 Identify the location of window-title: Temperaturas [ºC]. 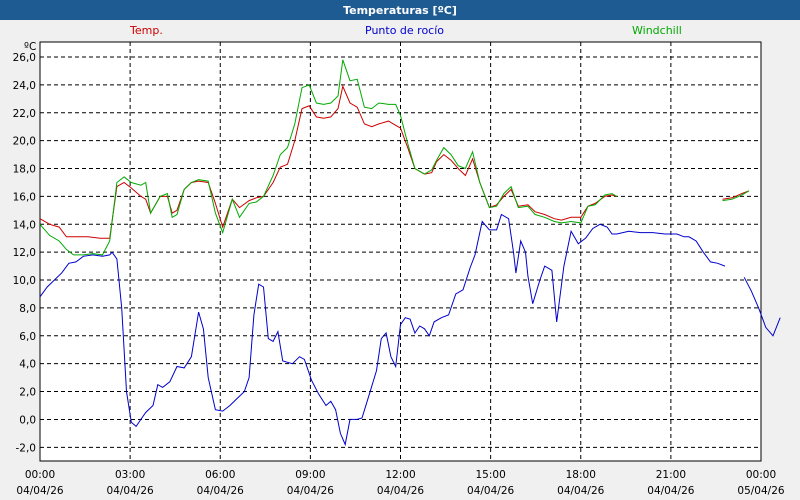
(400, 10).